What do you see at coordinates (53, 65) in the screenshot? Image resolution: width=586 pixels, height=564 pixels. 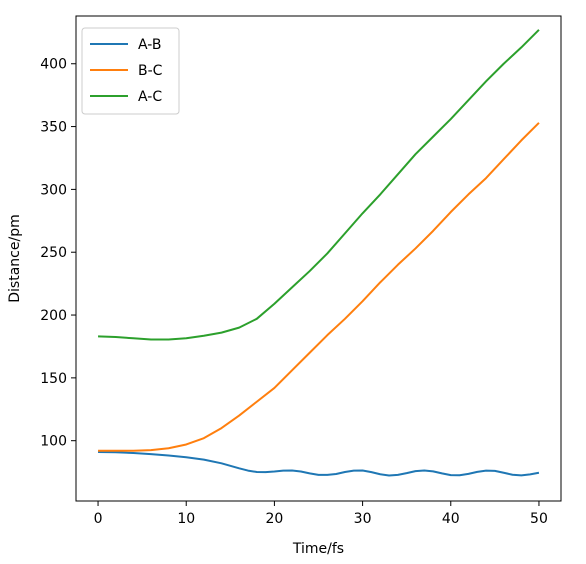 I see `y-tick-label: 400` at bounding box center [53, 65].